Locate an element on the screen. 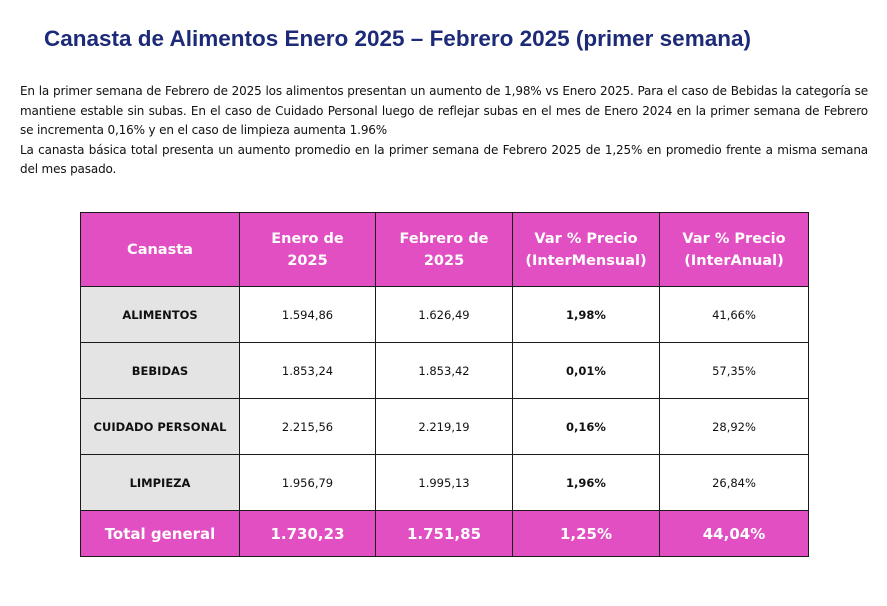 The image size is (887, 606). table-row: BEBIDAS 1.853,24 1.853,42 0,01% 57,35% is located at coordinates (444, 370).